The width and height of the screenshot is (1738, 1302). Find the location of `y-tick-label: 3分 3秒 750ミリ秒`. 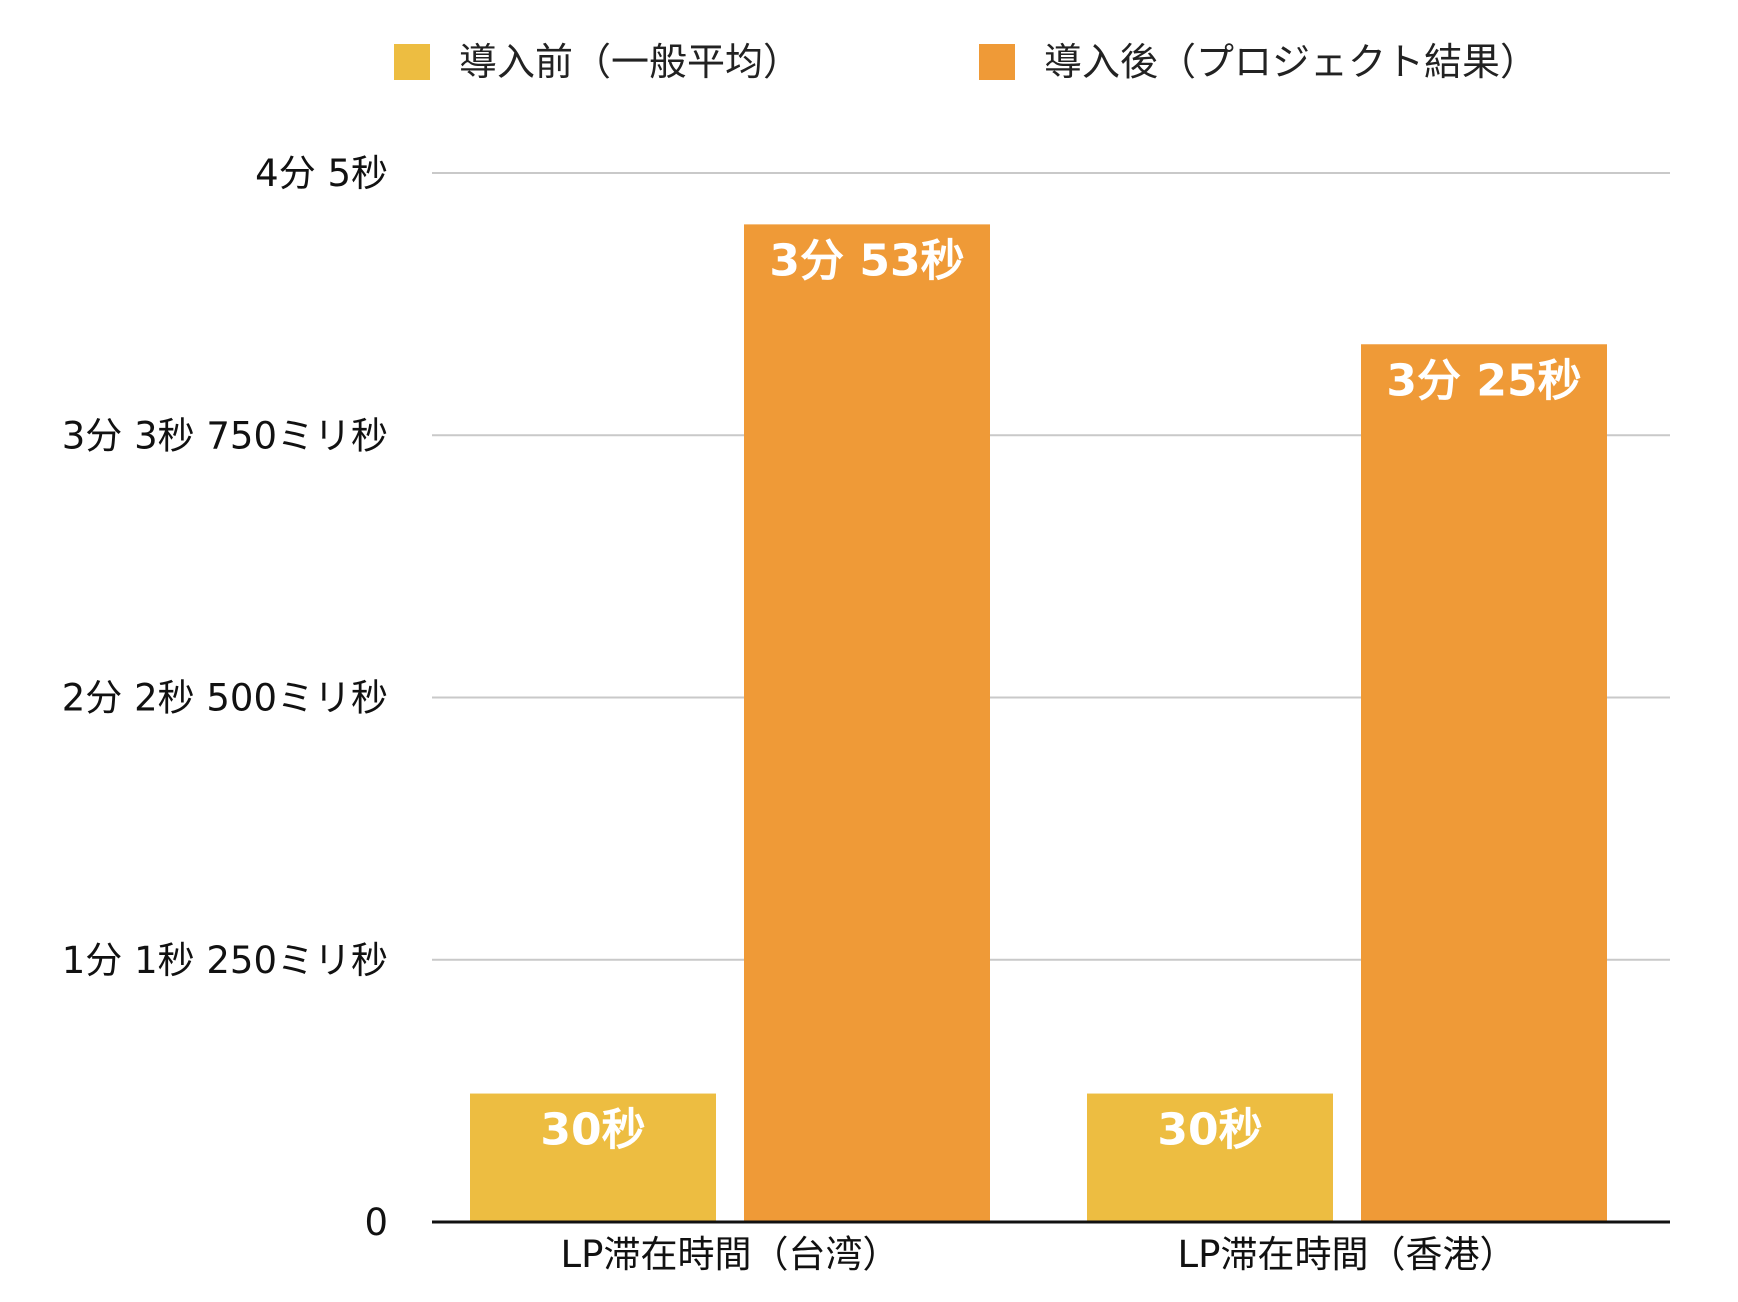

y-tick-label: 3分 3秒 750ミリ秒 is located at coordinates (225, 435).